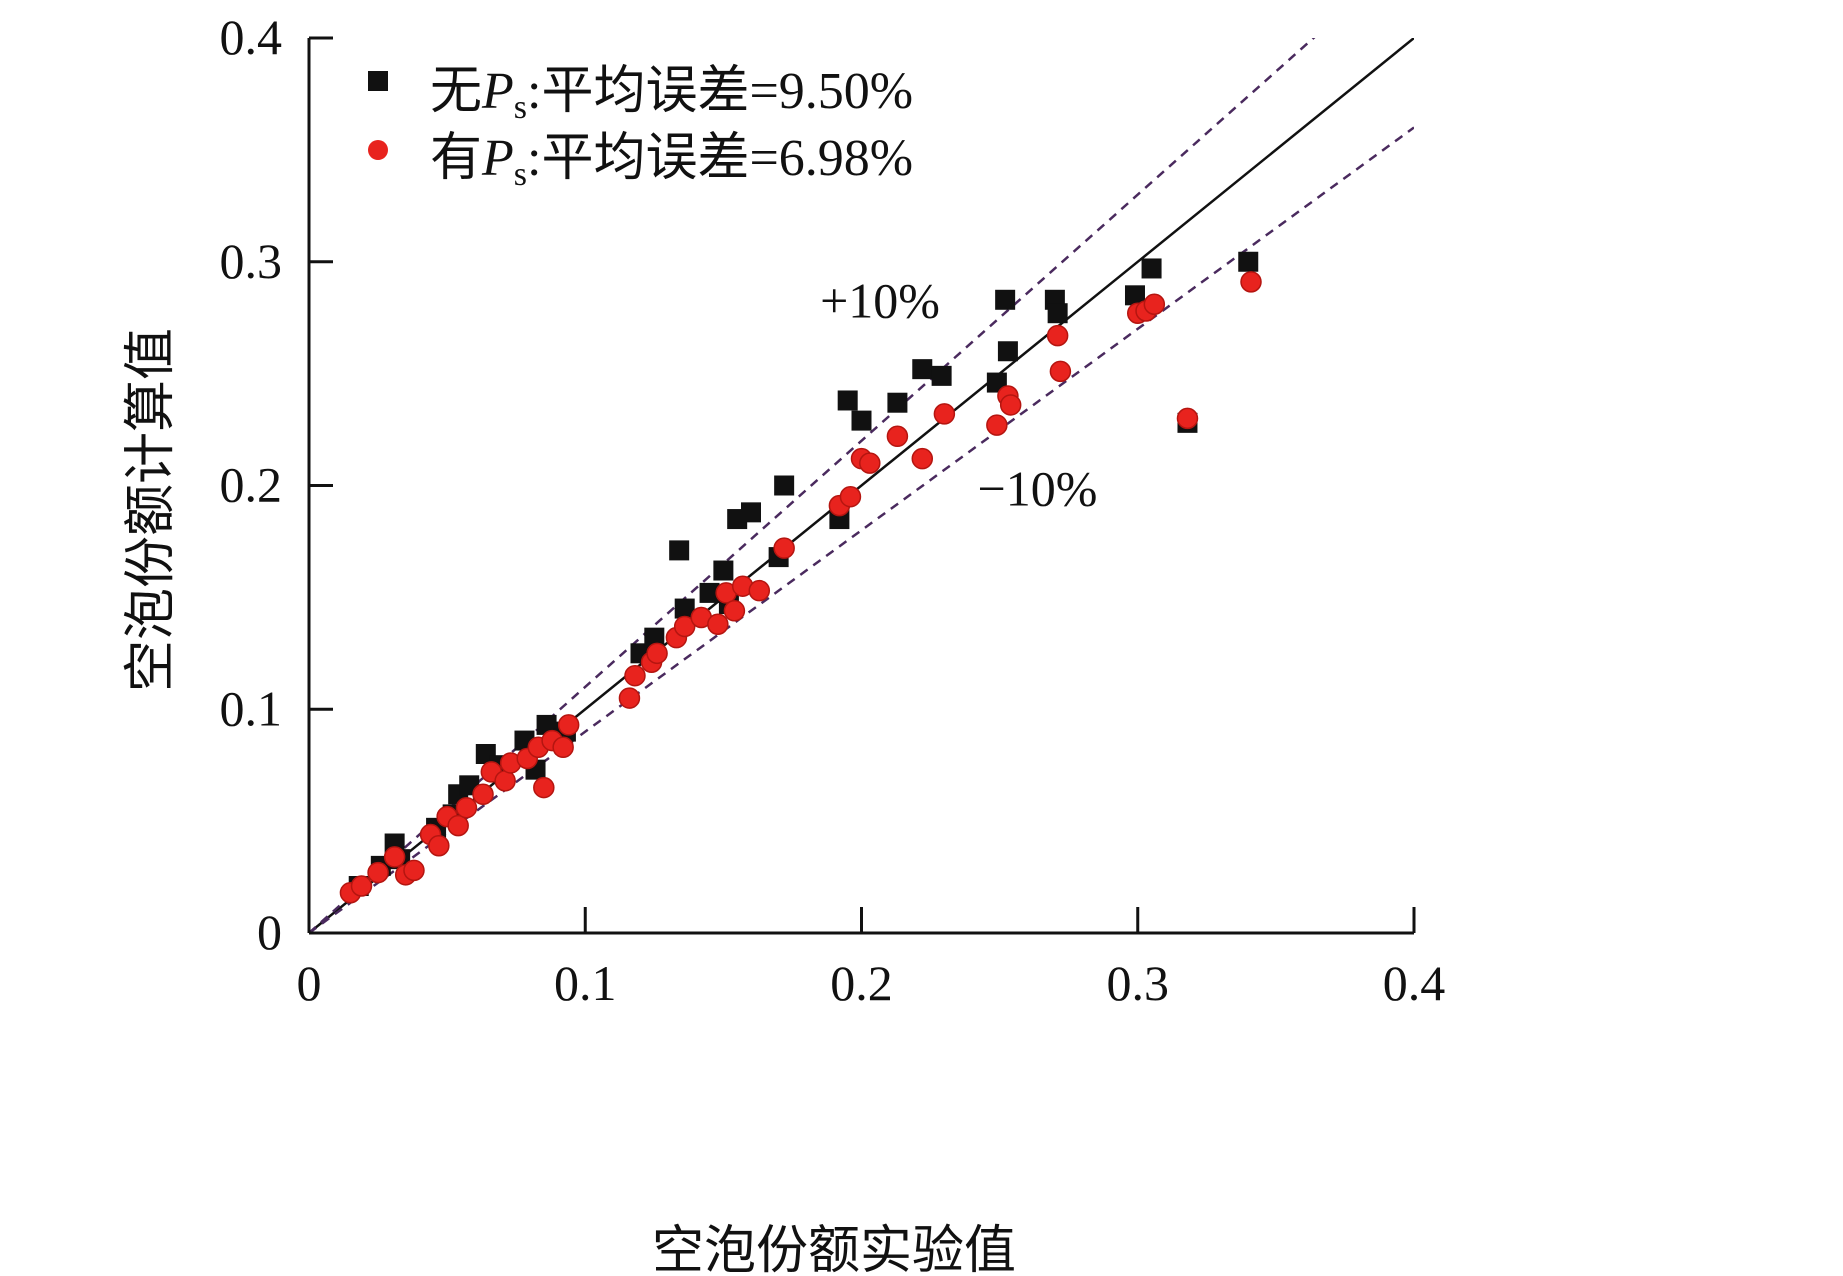 The image size is (1843, 1276). What do you see at coordinates (378, 150) in the screenshot?
I see `legend-marker-circle` at bounding box center [378, 150].